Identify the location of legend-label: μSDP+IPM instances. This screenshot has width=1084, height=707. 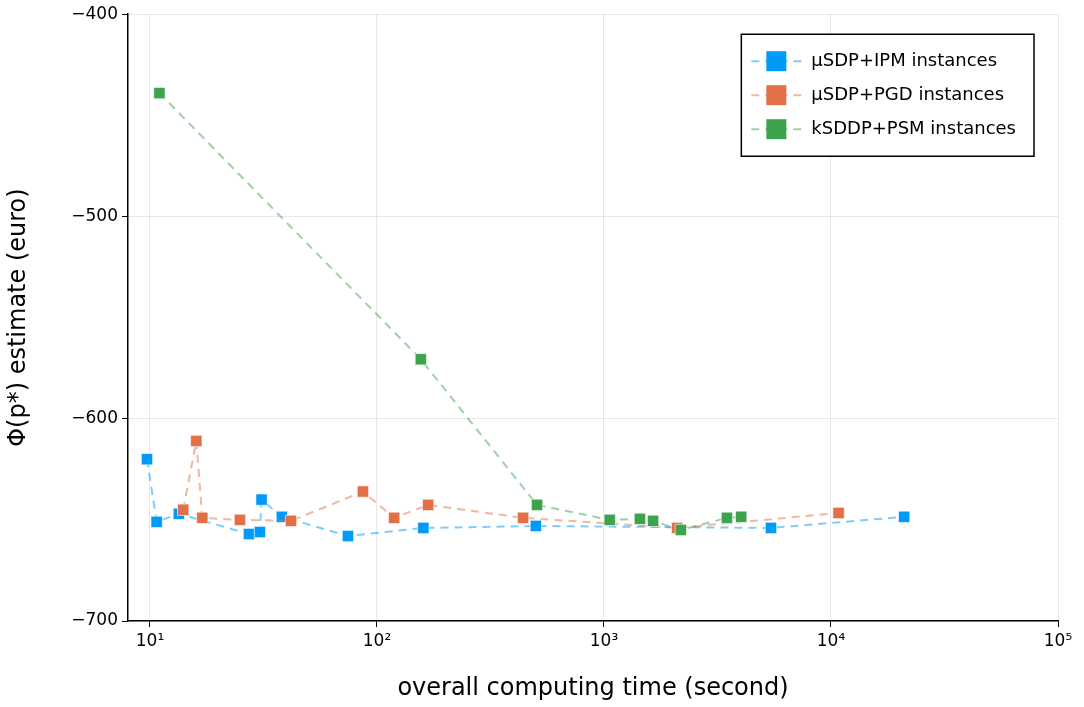
(904, 59).